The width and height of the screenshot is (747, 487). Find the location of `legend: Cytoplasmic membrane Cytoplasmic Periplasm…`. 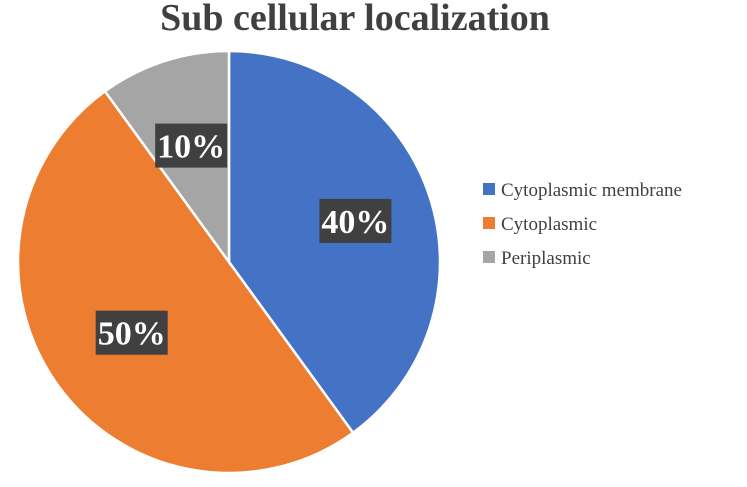

legend: Cytoplasmic membrane Cytoplasmic Periplasm… is located at coordinates (582, 224).